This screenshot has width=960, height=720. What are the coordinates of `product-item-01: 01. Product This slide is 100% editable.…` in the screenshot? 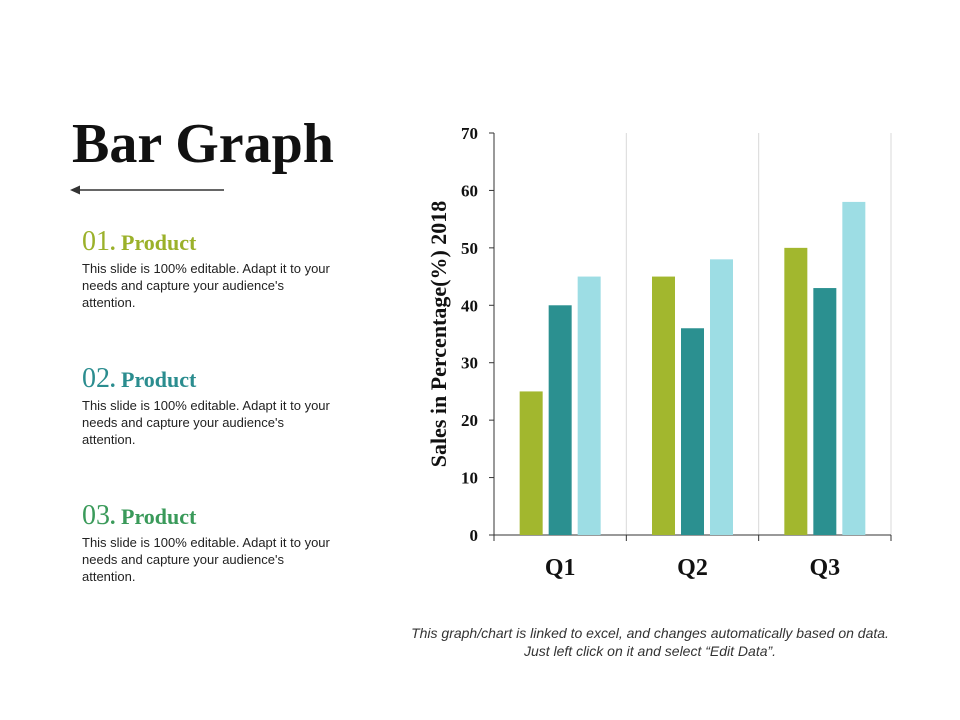 It's located at (212, 269).